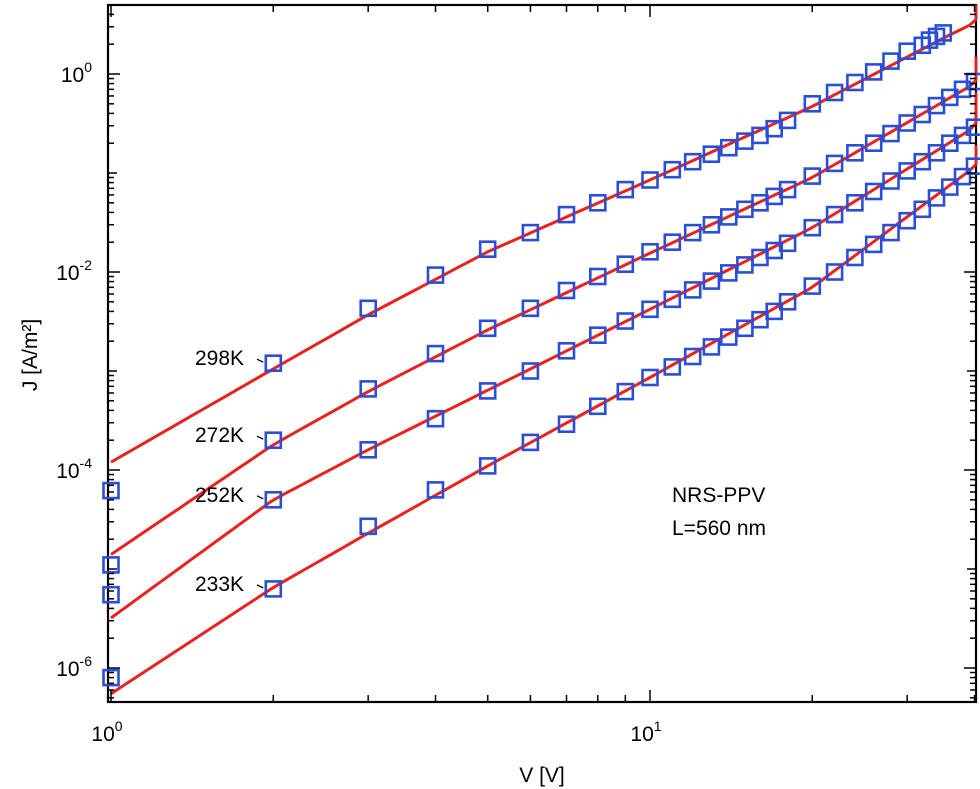  Describe the element at coordinates (76, 73) in the screenshot. I see `y-tick-label-3: 10⁰` at that location.